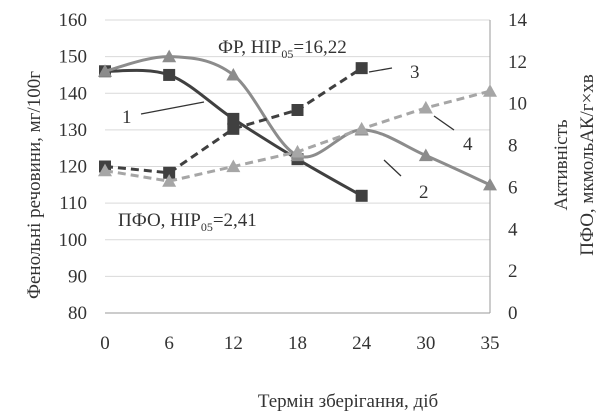  Describe the element at coordinates (249, 47) in the screenshot. I see `fr-lsd-prefix: ФР, НІР` at that location.